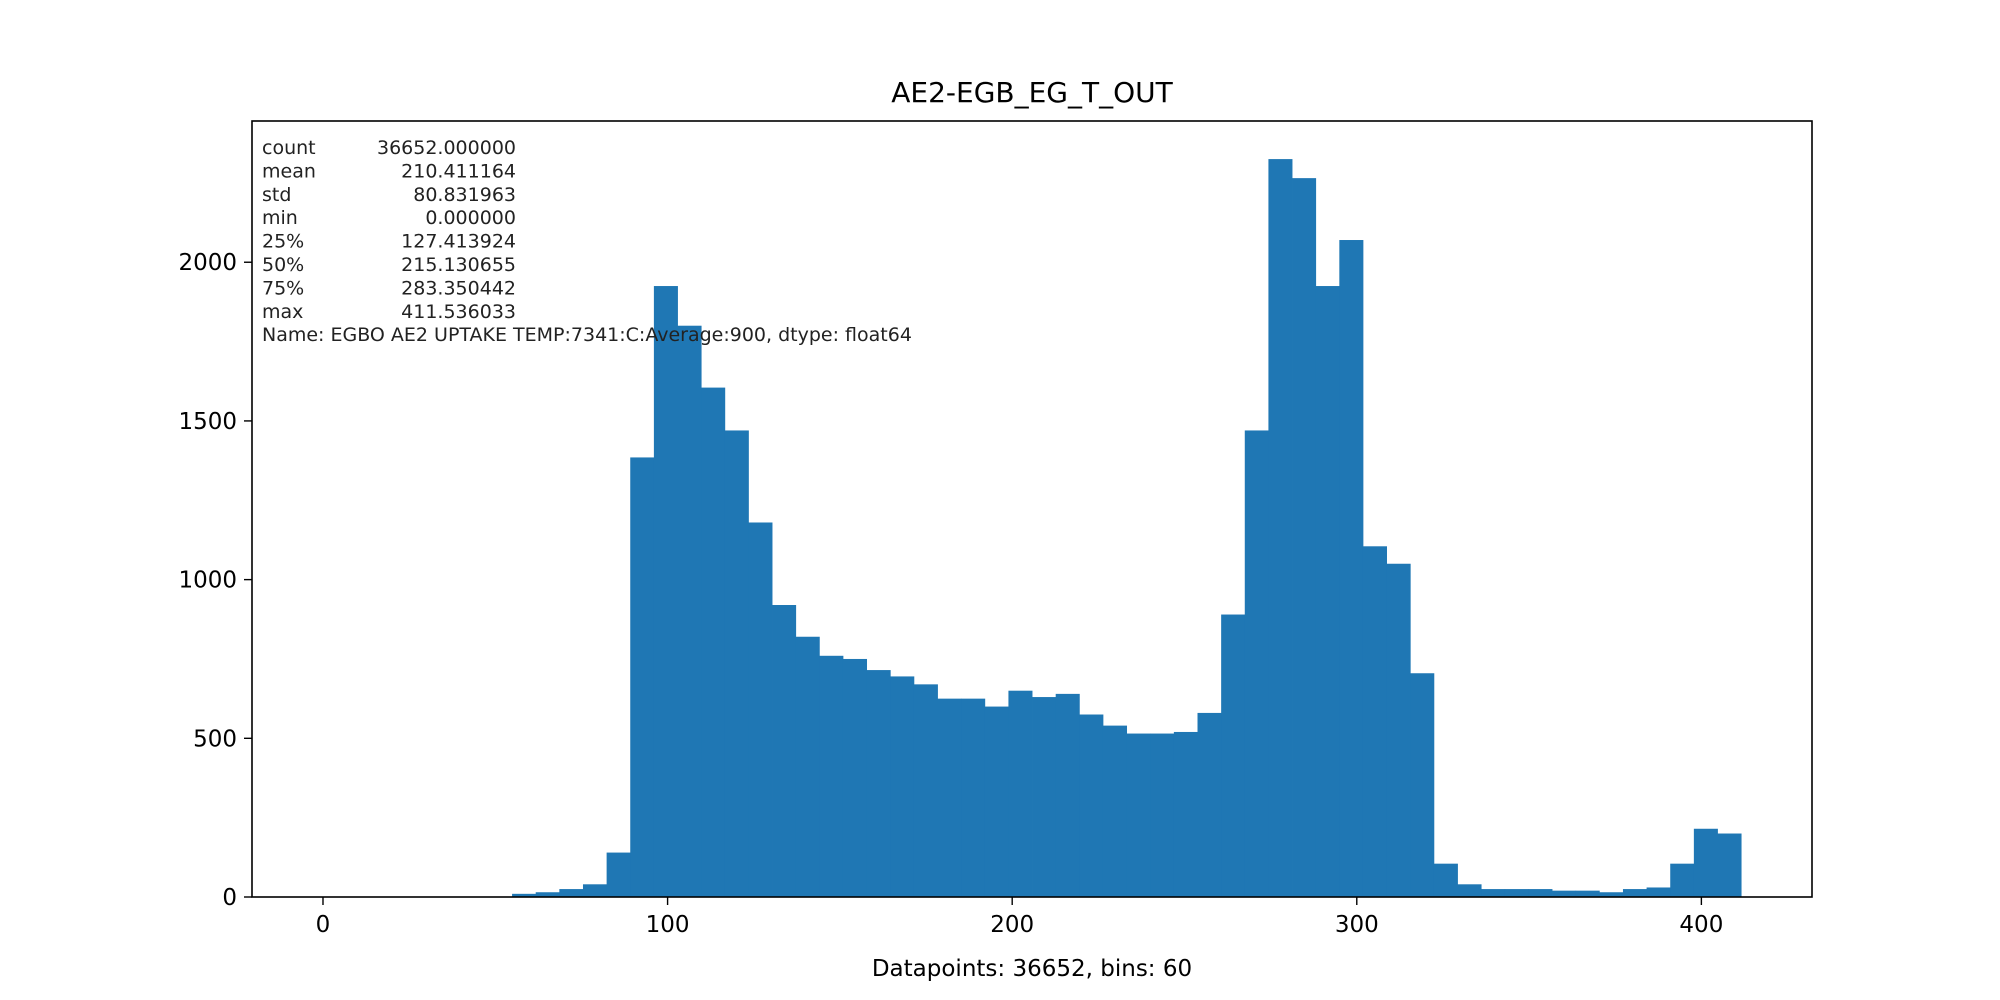 This screenshot has width=2000, height=1000. I want to click on y-tick-label: 1500, so click(207, 422).